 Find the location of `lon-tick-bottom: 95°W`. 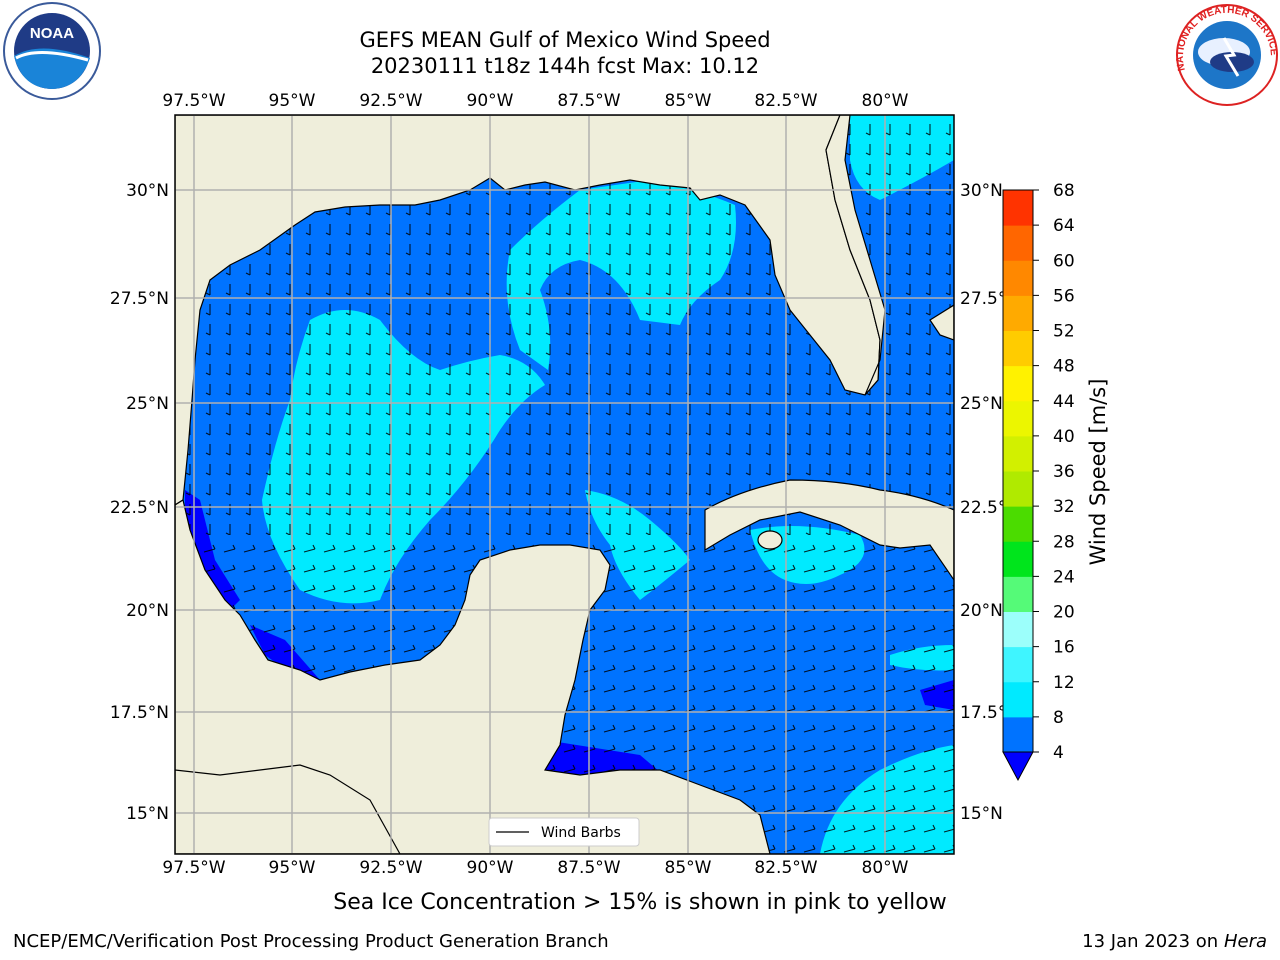

lon-tick-bottom: 95°W is located at coordinates (292, 868).